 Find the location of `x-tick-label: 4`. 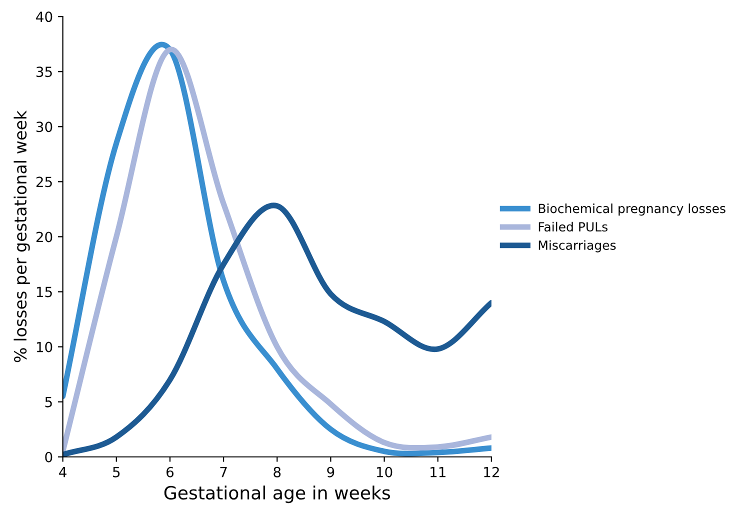

x-tick-label: 4 is located at coordinates (62, 472).